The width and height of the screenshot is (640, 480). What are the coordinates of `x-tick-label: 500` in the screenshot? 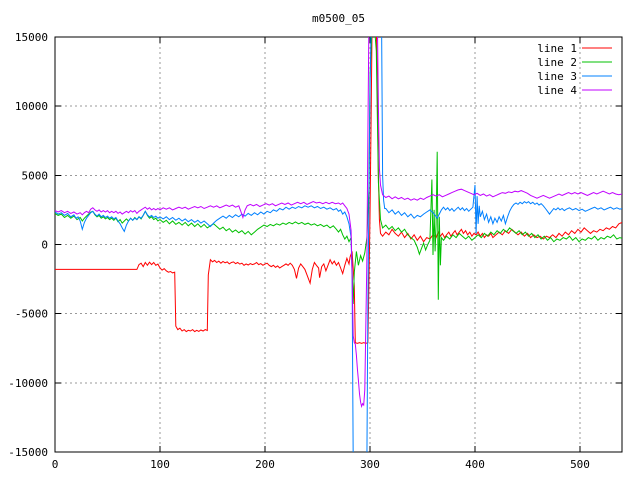 It's located at (580, 464).